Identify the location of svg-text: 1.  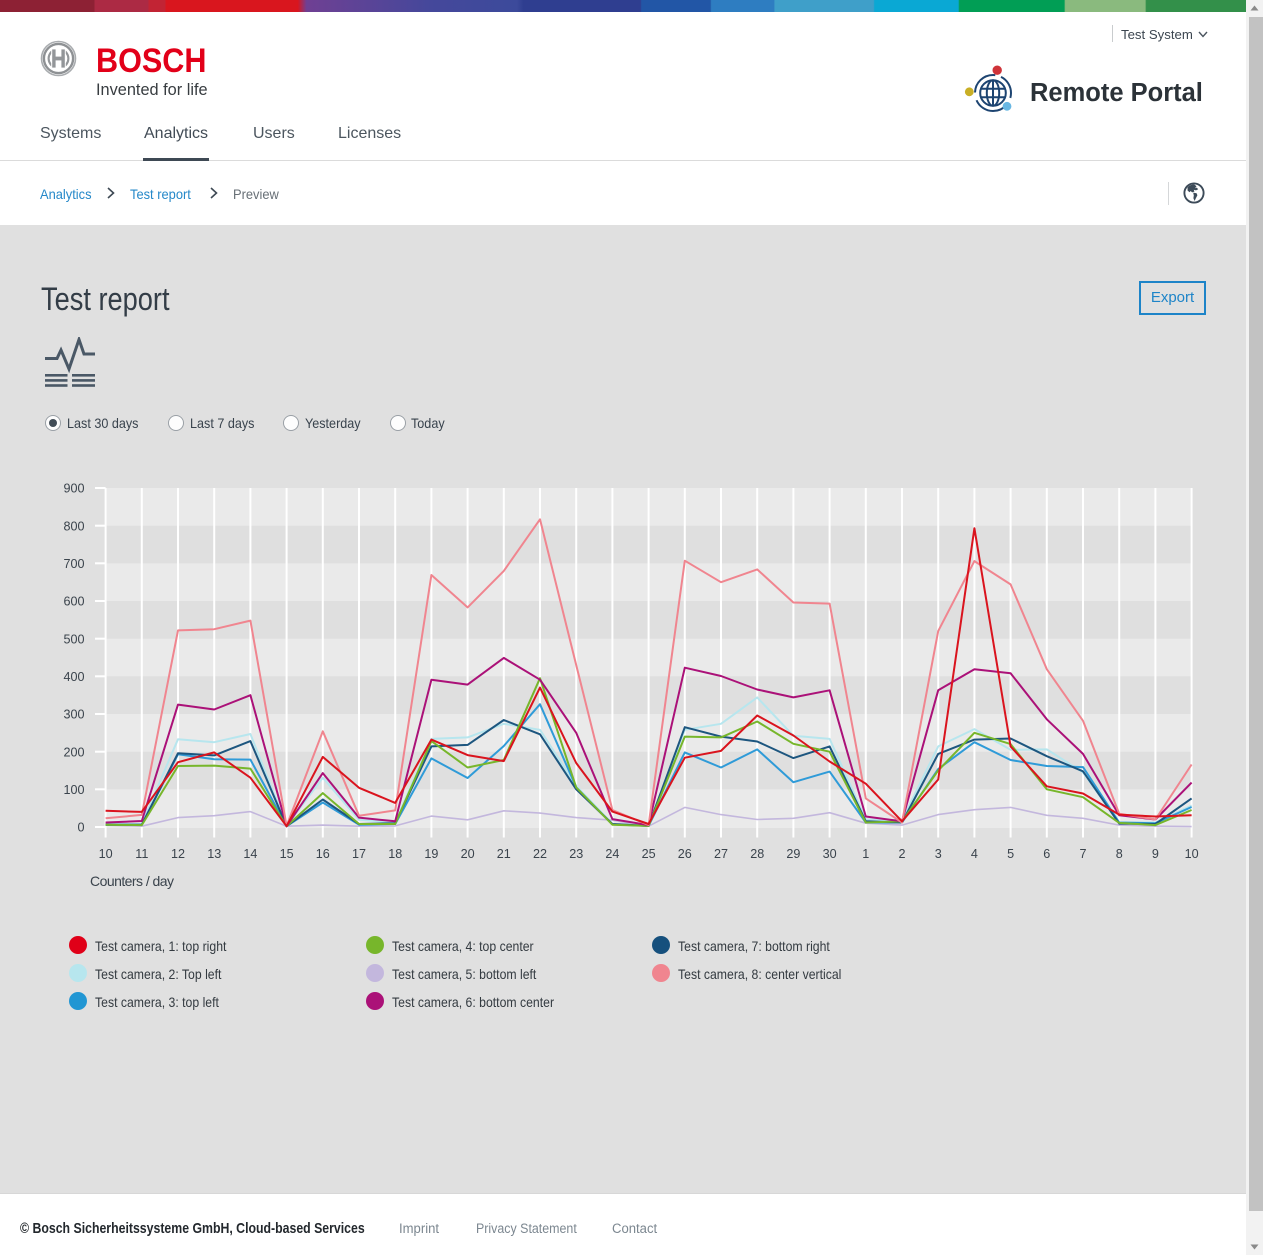
(865, 854).